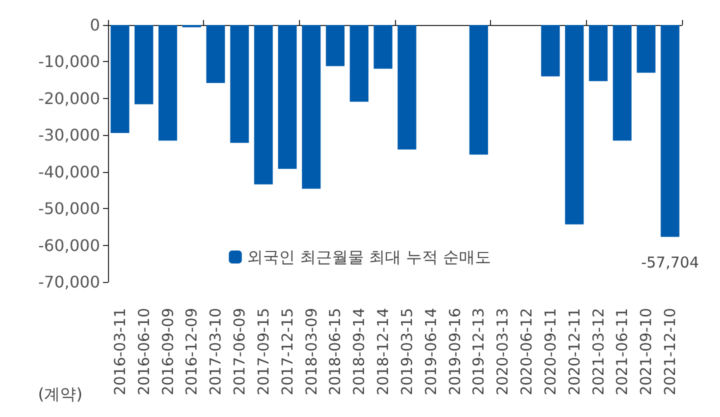 This screenshot has width=720, height=417. I want to click on x-tick-label: 2018-03-09, so click(311, 352).